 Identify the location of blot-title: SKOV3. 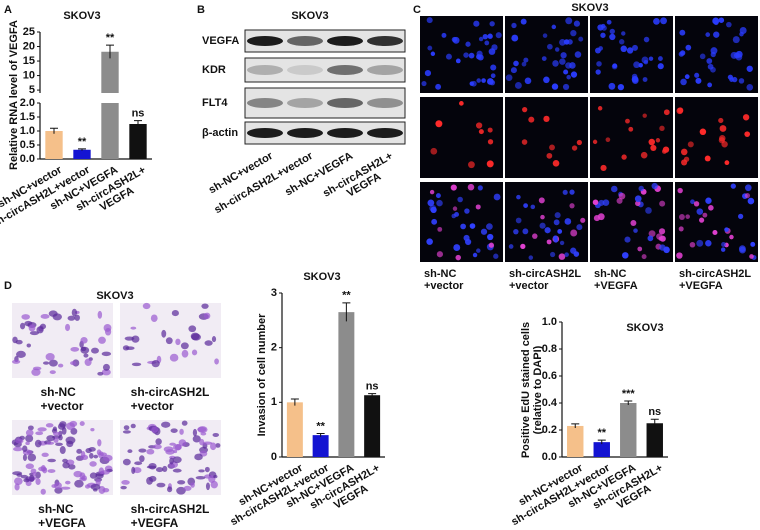
(309, 16).